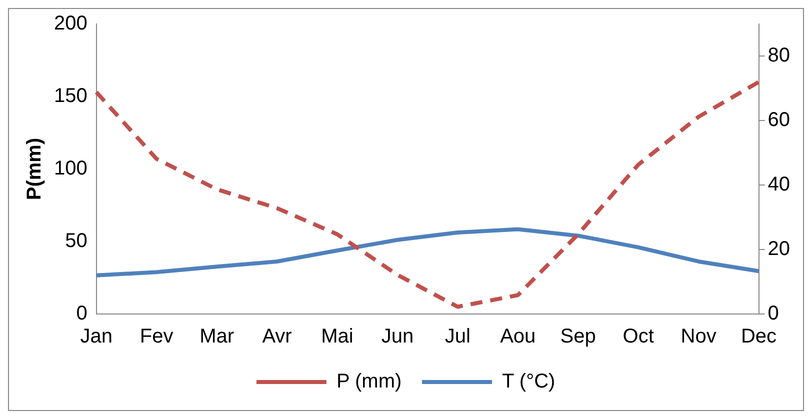  What do you see at coordinates (369, 381) in the screenshot?
I see `legend-label: P (mm)` at bounding box center [369, 381].